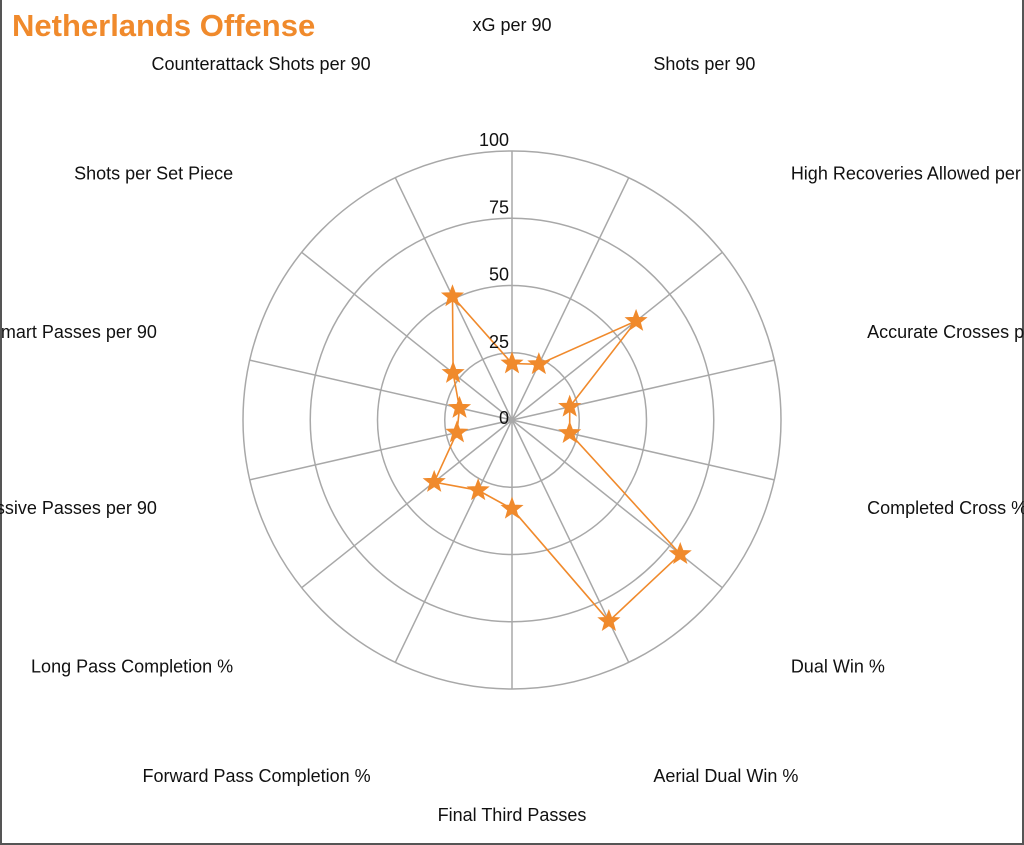 Image resolution: width=1024 pixels, height=845 pixels. Describe the element at coordinates (153, 174) in the screenshot. I see `axis-label: Shots per Set Piece` at that location.